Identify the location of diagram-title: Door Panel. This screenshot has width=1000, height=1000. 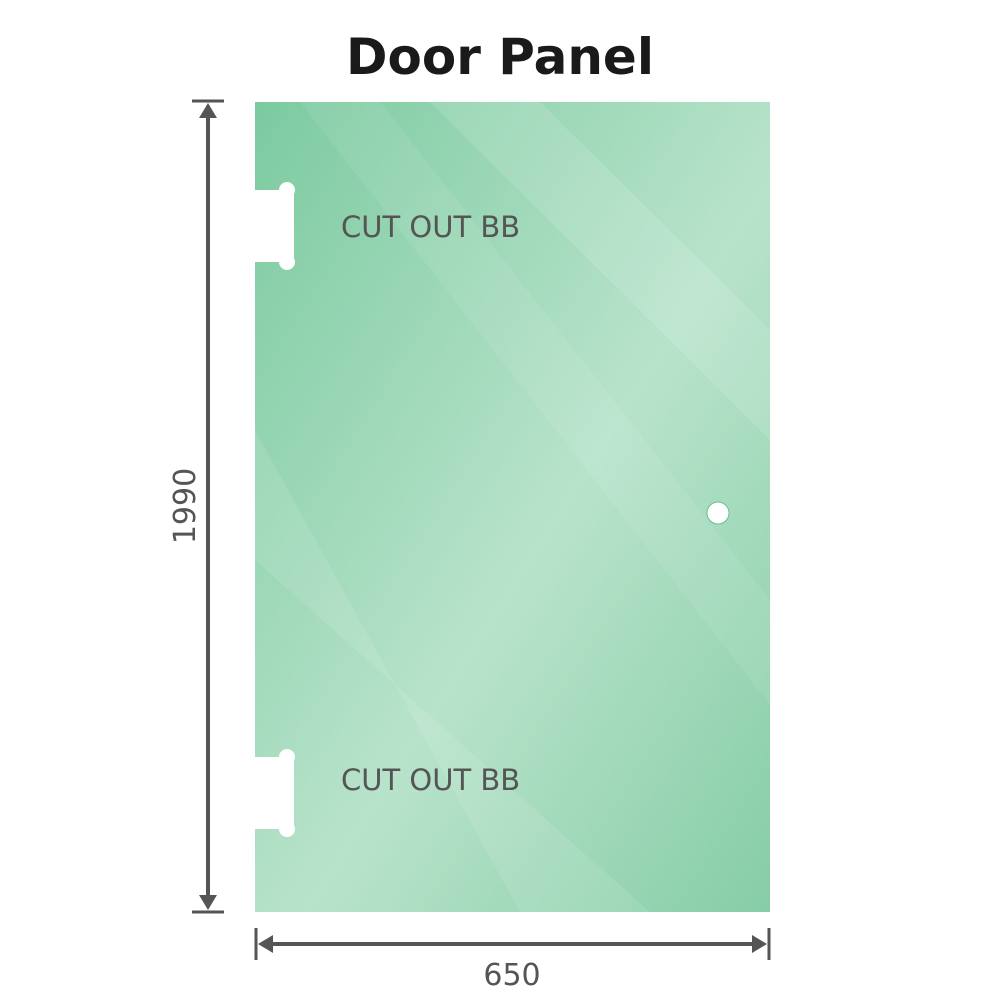
(500, 57).